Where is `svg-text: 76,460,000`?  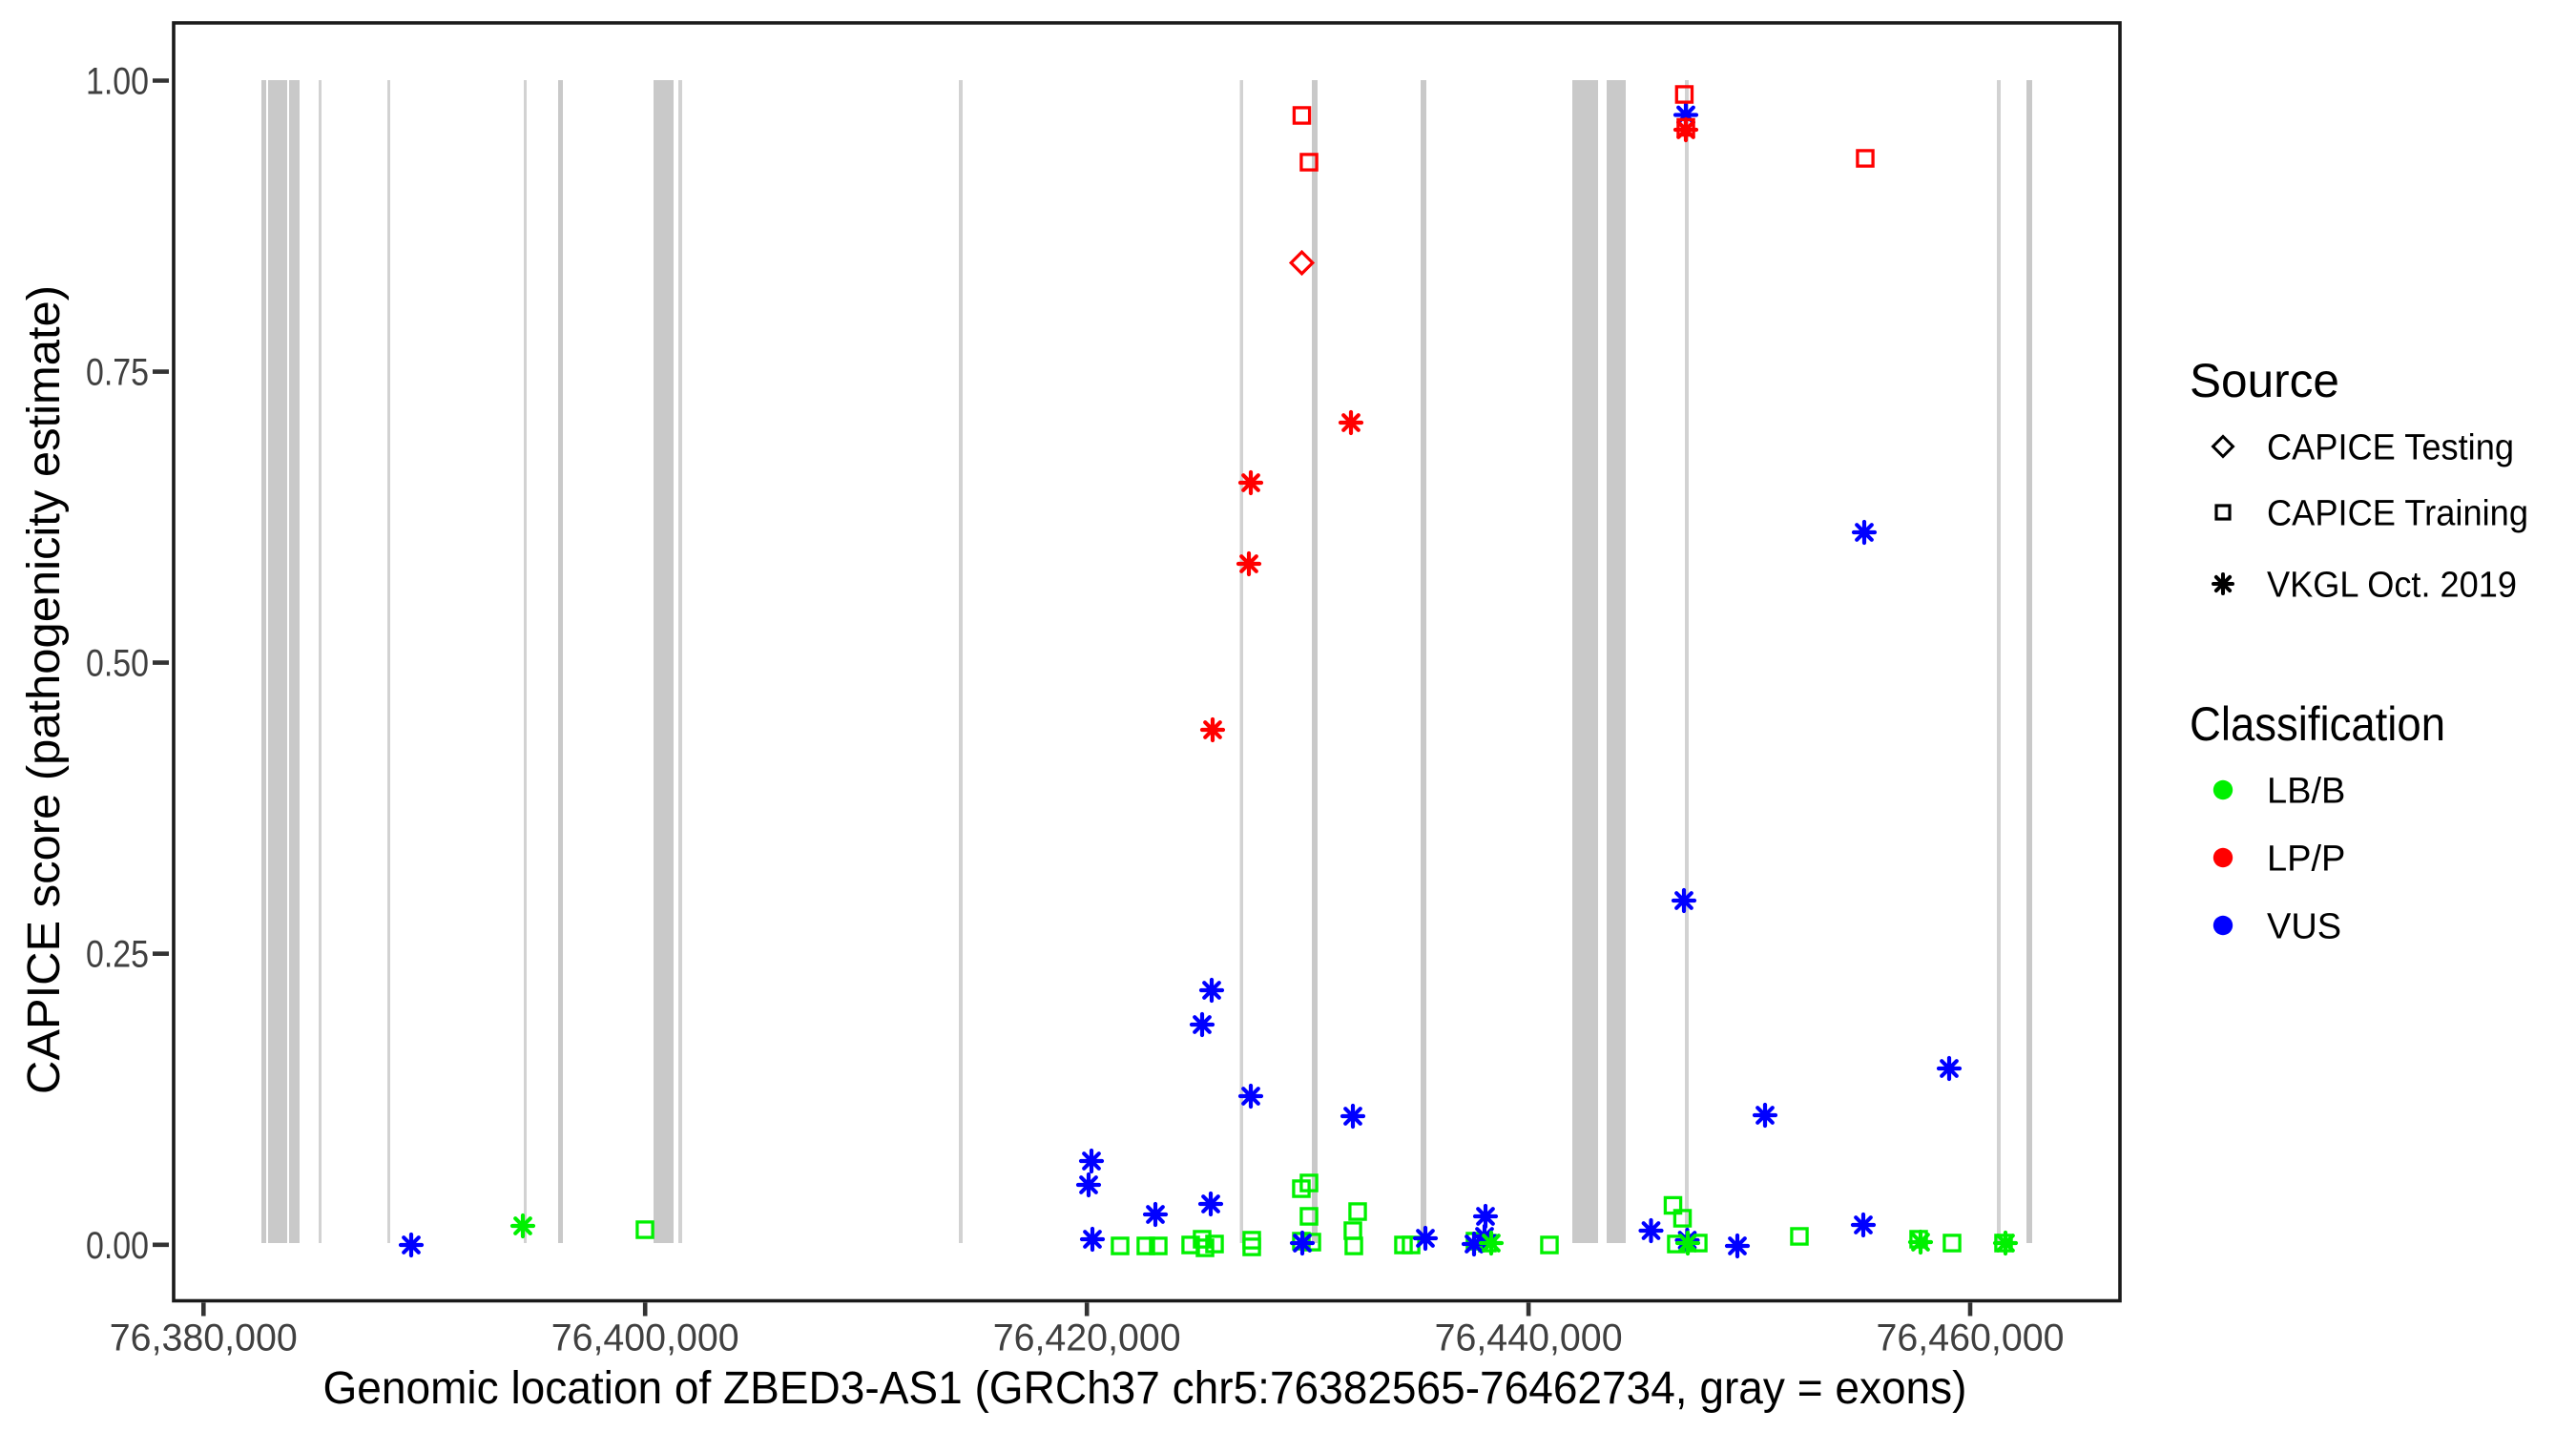 svg-text: 76,460,000 is located at coordinates (1971, 1338).